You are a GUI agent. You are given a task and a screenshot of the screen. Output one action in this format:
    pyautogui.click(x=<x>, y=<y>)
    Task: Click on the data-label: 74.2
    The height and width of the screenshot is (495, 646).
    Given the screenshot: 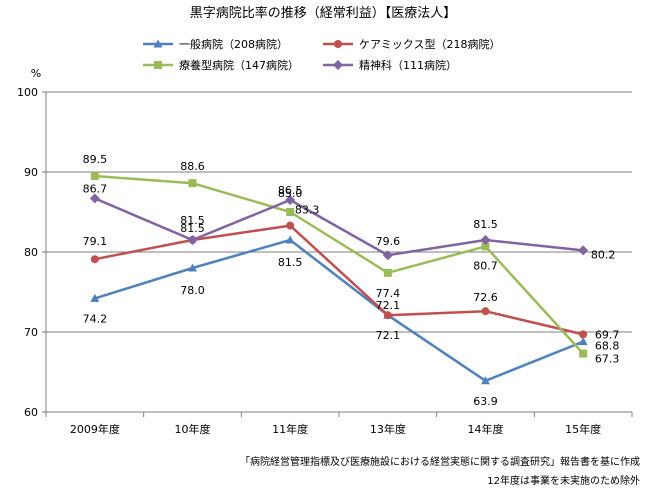 What is the action you would take?
    pyautogui.click(x=95, y=318)
    